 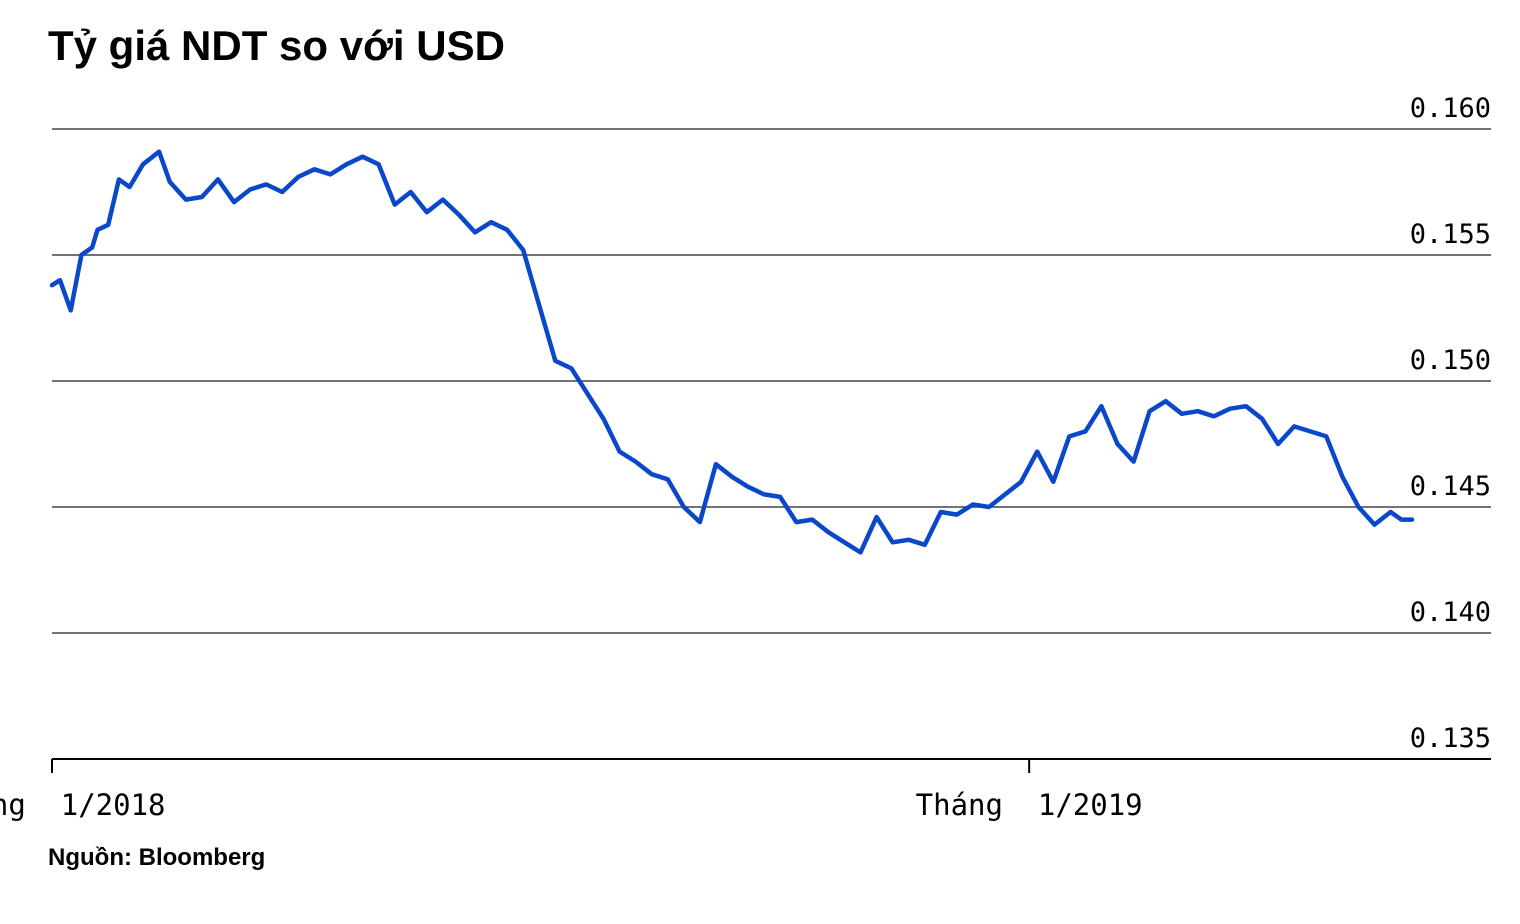 What do you see at coordinates (276, 45) in the screenshot?
I see `chart-title: Tỷ giá NDT so với USD` at bounding box center [276, 45].